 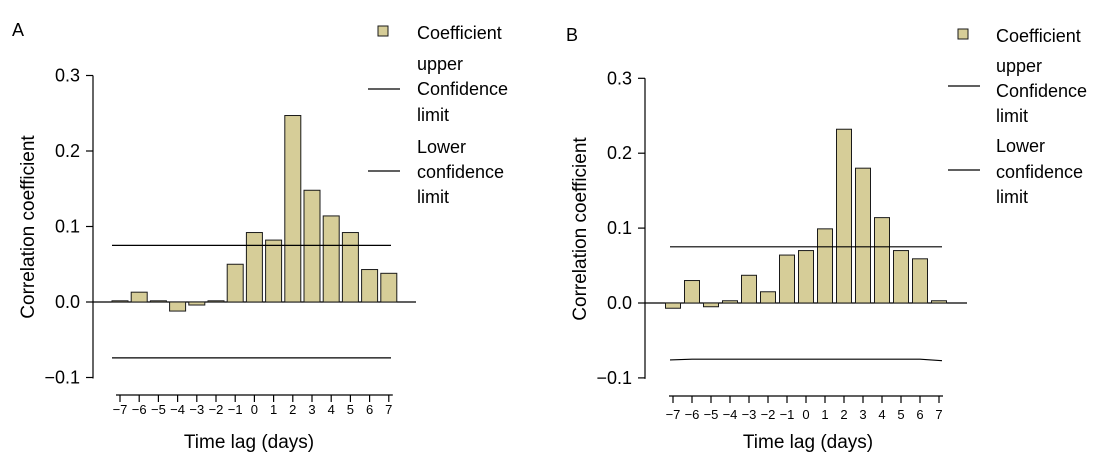 I want to click on lower-confidence-line, so click(x=806, y=360).